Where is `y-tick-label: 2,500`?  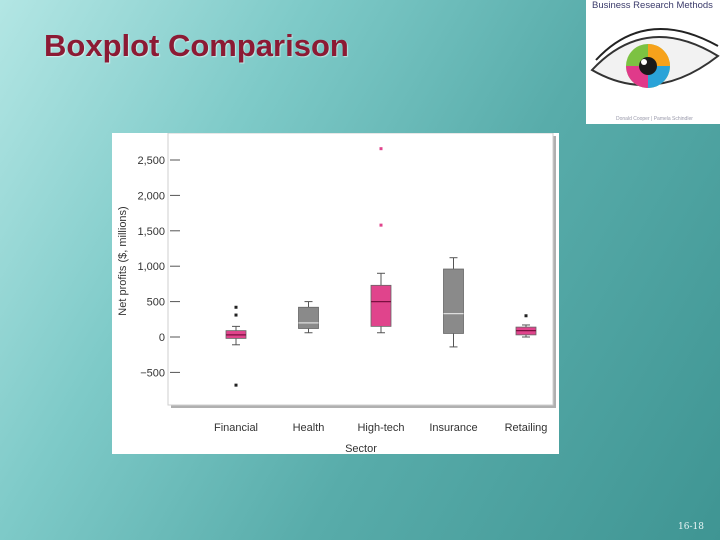 y-tick-label: 2,500 is located at coordinates (151, 161).